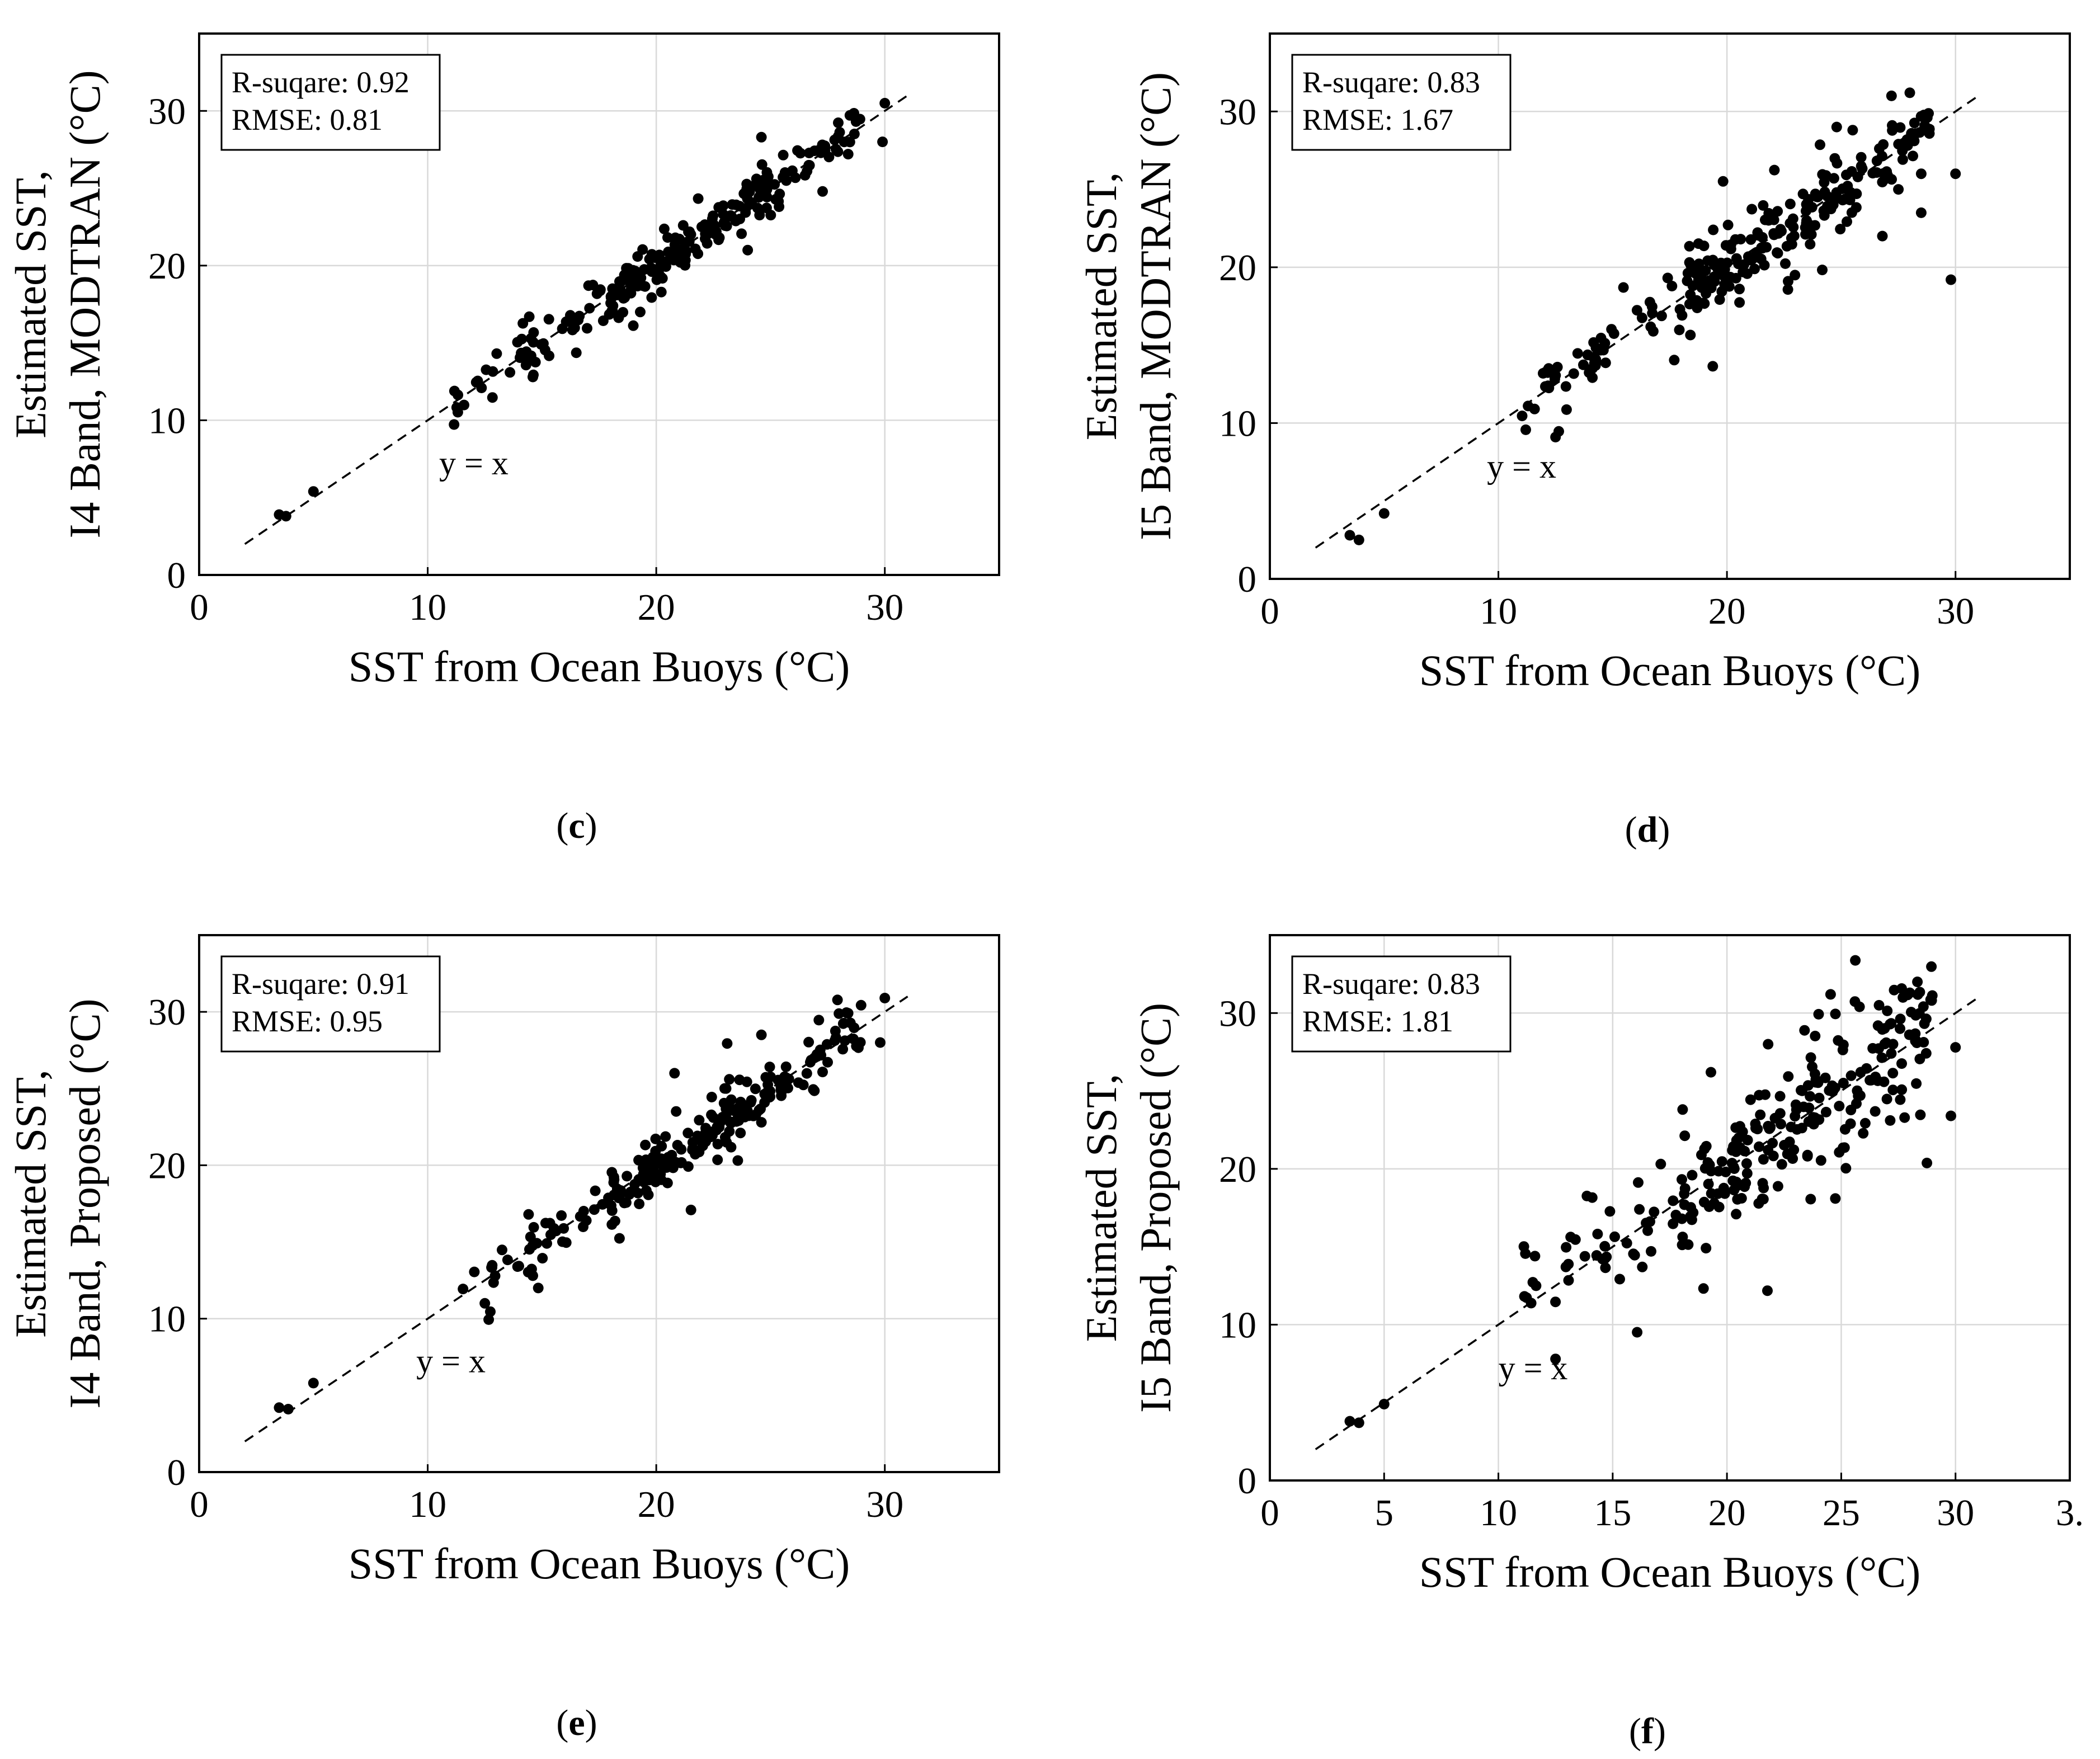 This screenshot has height=1759, width=2100. What do you see at coordinates (307, 119) in the screenshot?
I see `legend-rmse: RMSE: 0.81` at bounding box center [307, 119].